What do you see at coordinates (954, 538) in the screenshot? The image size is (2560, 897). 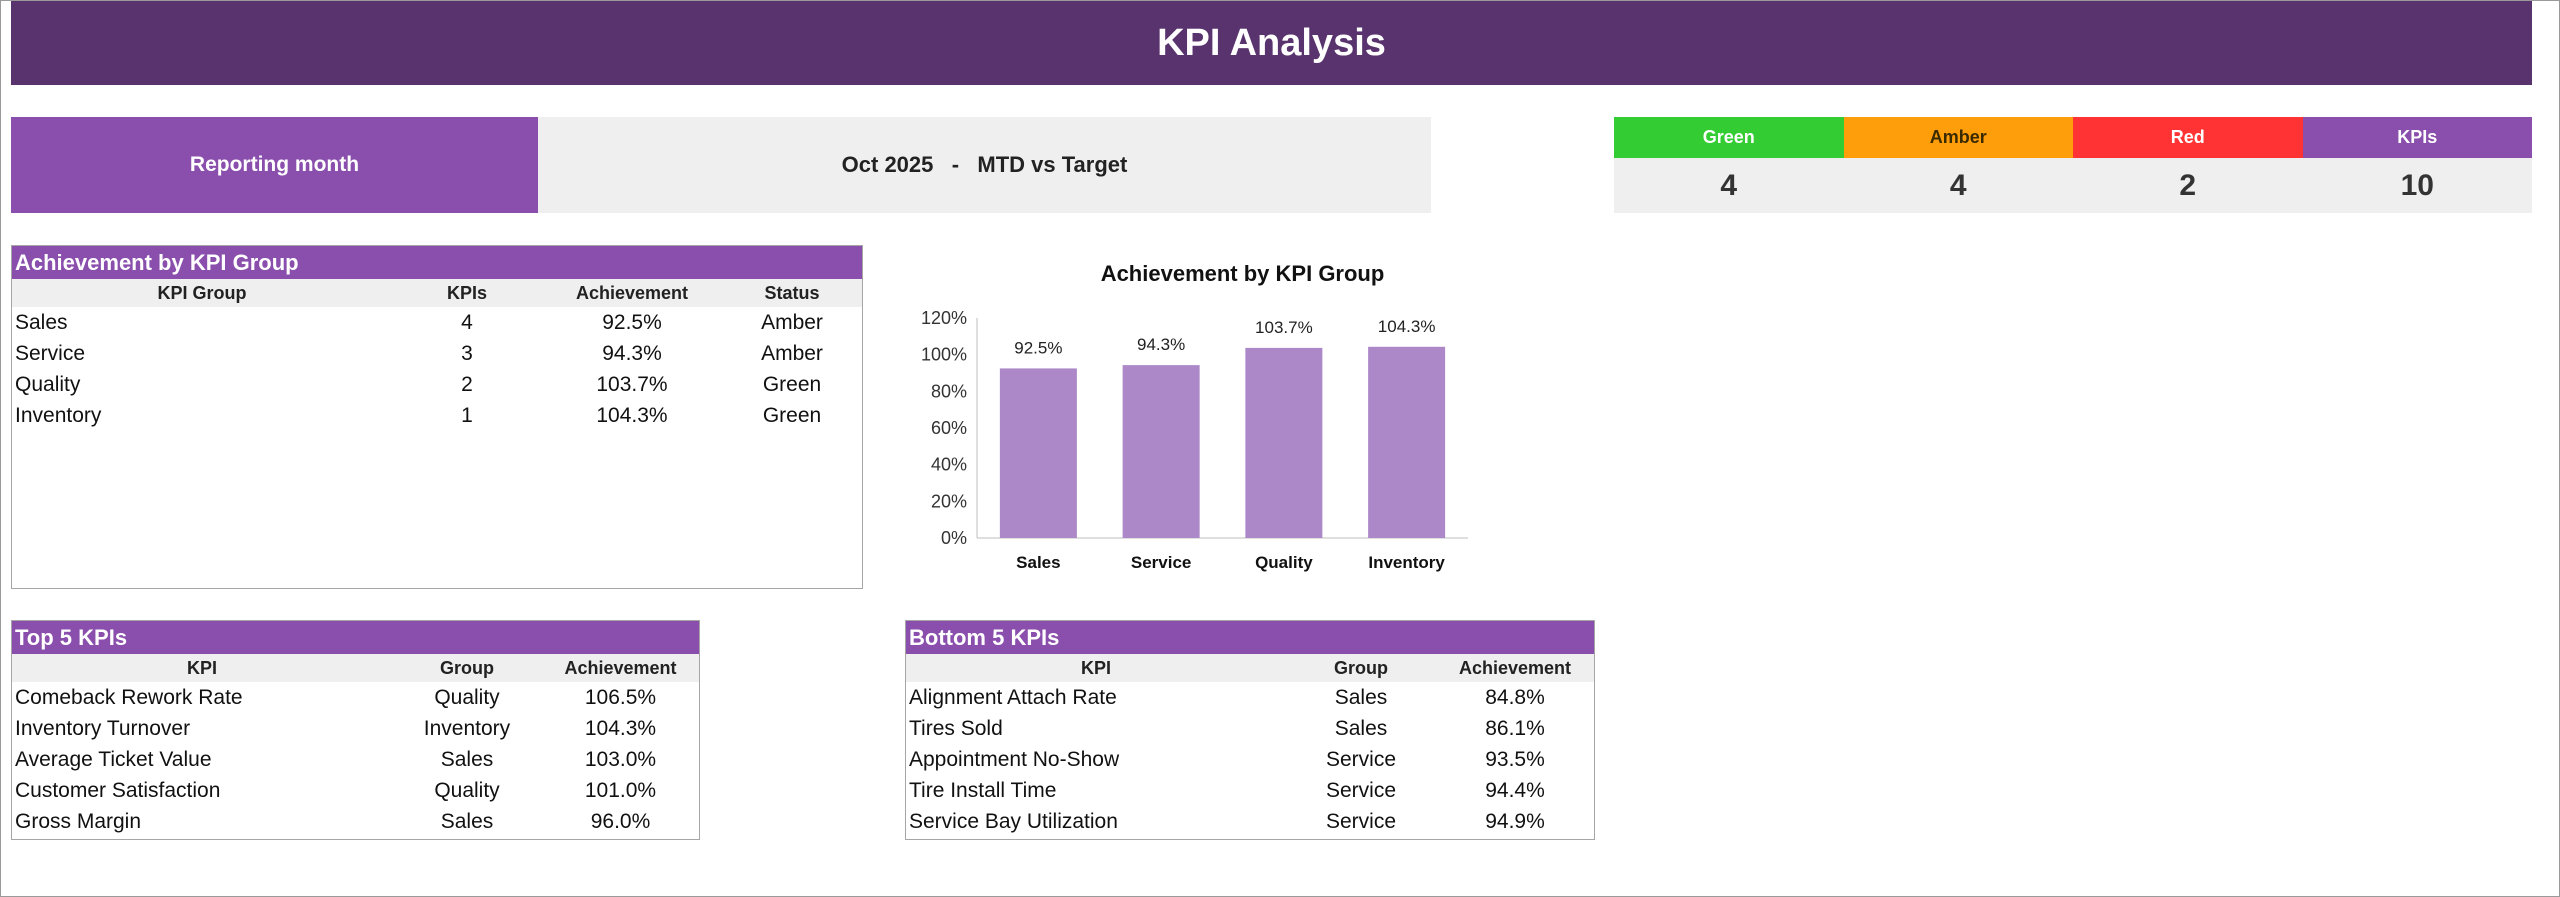 I see `y-tick-label: 0%` at bounding box center [954, 538].